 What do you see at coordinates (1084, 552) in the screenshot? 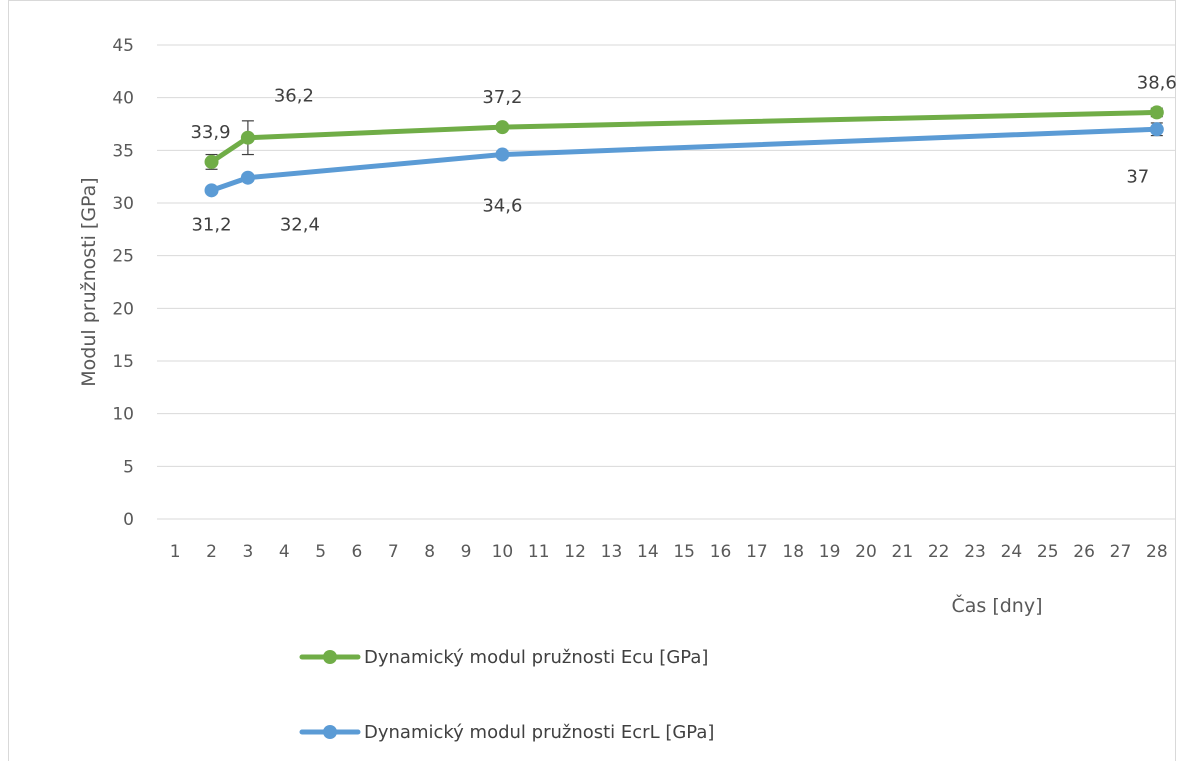
I see `x-tick-label: 26` at bounding box center [1084, 552].